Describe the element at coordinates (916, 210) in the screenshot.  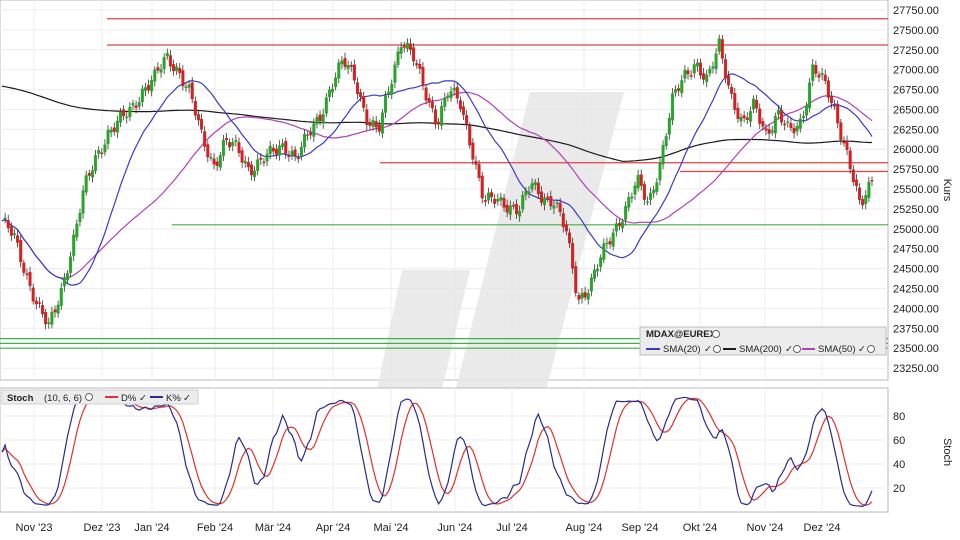
I see `price-tick-label: 25250.00` at that location.